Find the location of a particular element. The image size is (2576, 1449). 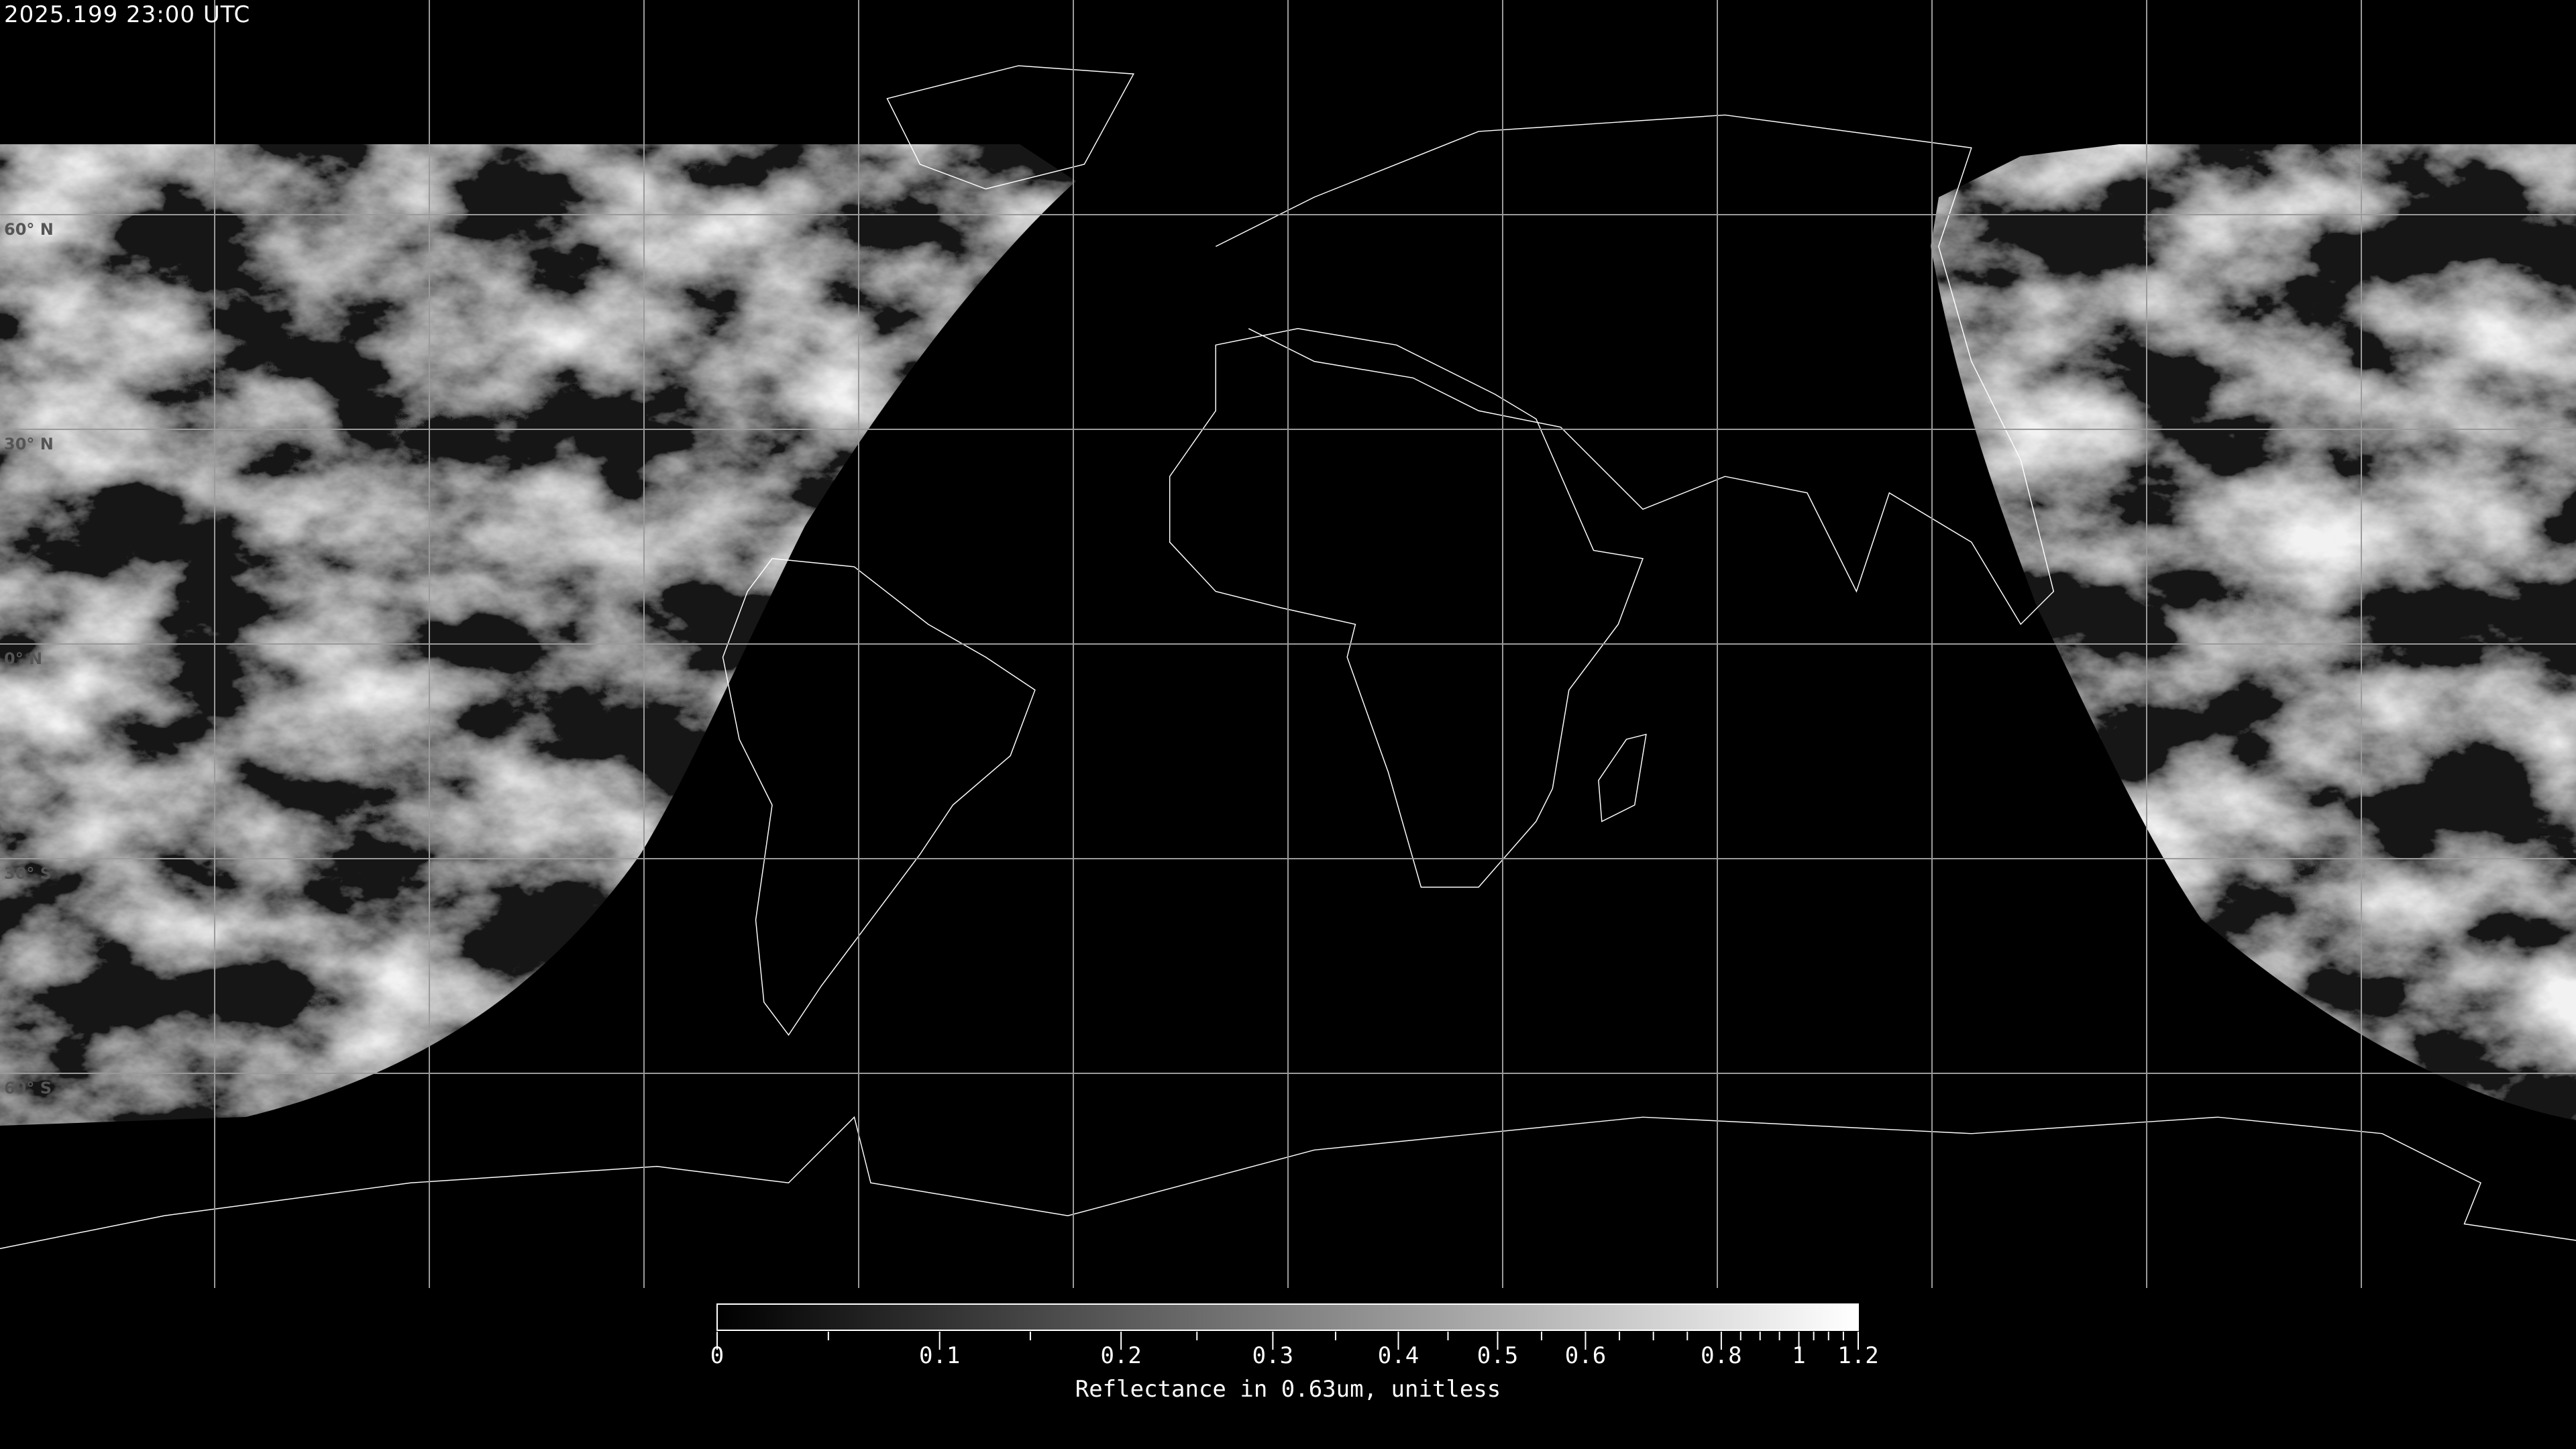

colorbar-title: Reflectance in 0.63um, unitless is located at coordinates (1288, 1389).